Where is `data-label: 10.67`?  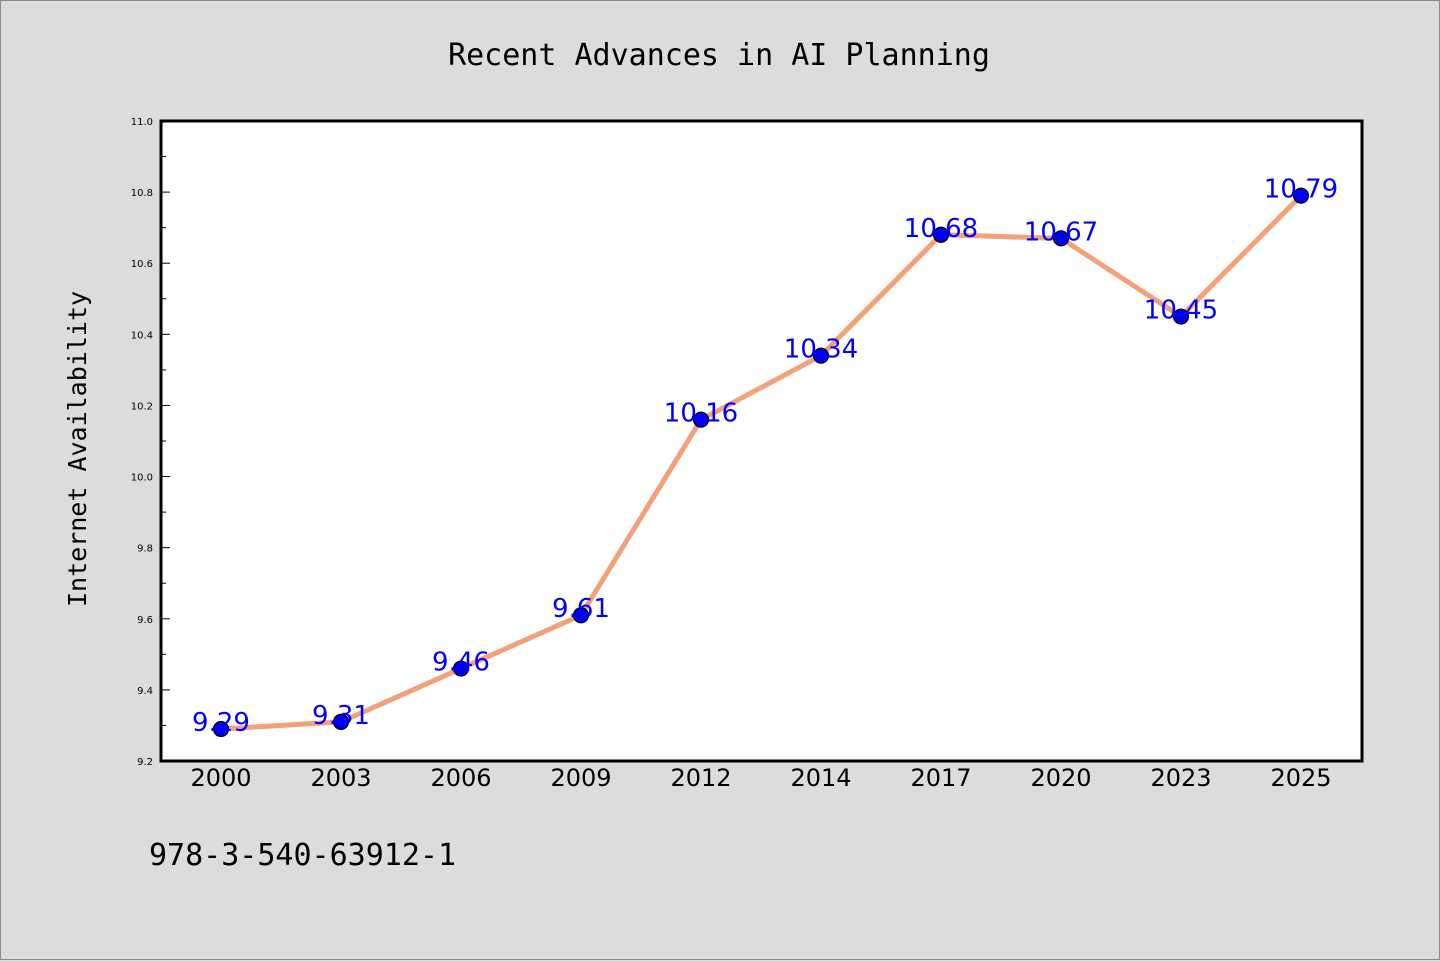 data-label: 10.67 is located at coordinates (1061, 232).